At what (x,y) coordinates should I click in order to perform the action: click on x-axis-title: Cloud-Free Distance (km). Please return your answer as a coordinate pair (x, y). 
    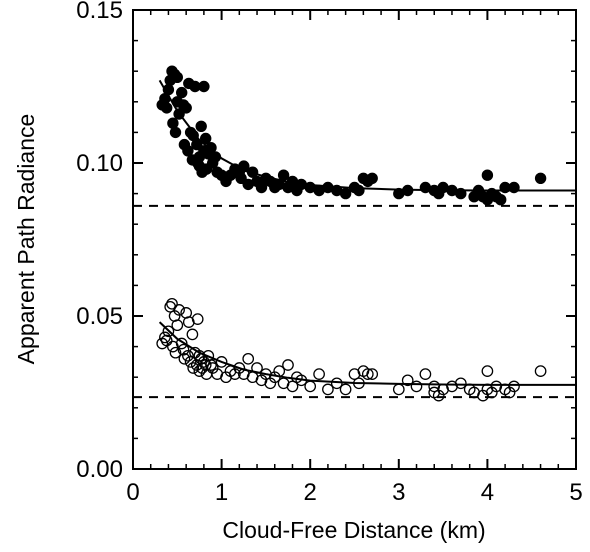
    Looking at the image, I should click on (353, 530).